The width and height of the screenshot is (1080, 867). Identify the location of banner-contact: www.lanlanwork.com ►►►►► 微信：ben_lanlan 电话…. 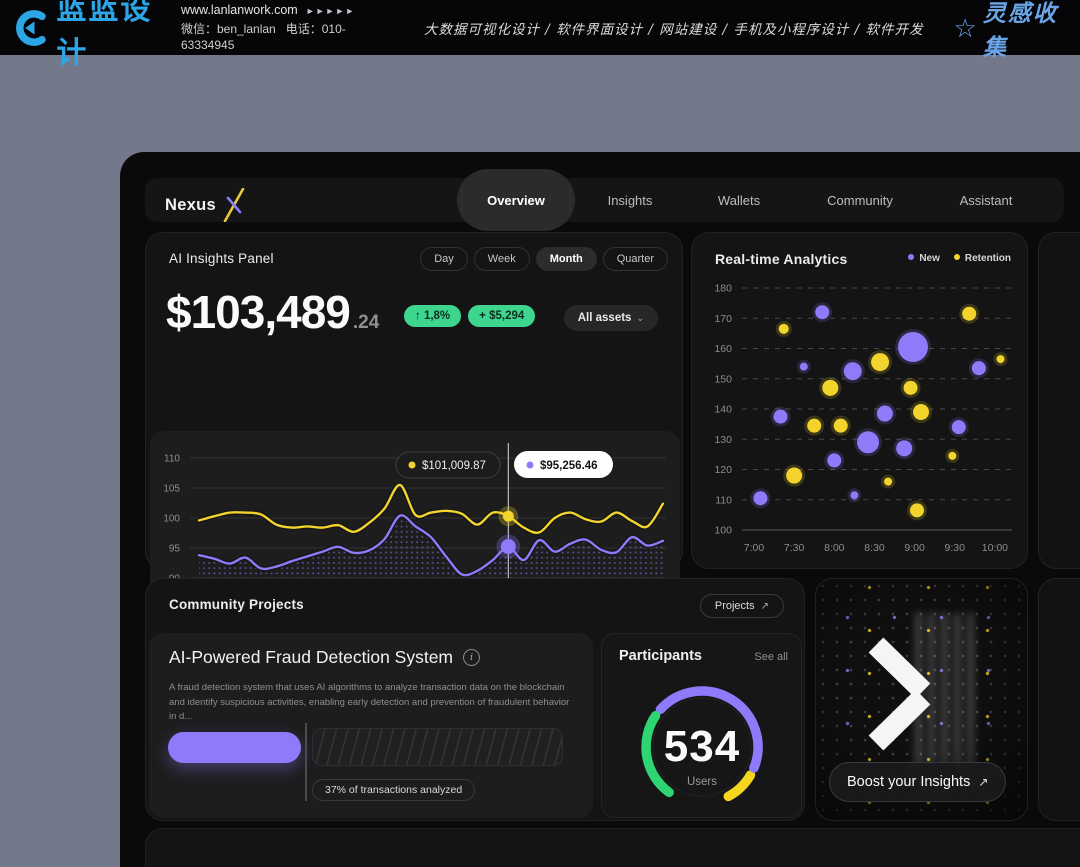
(272, 27).